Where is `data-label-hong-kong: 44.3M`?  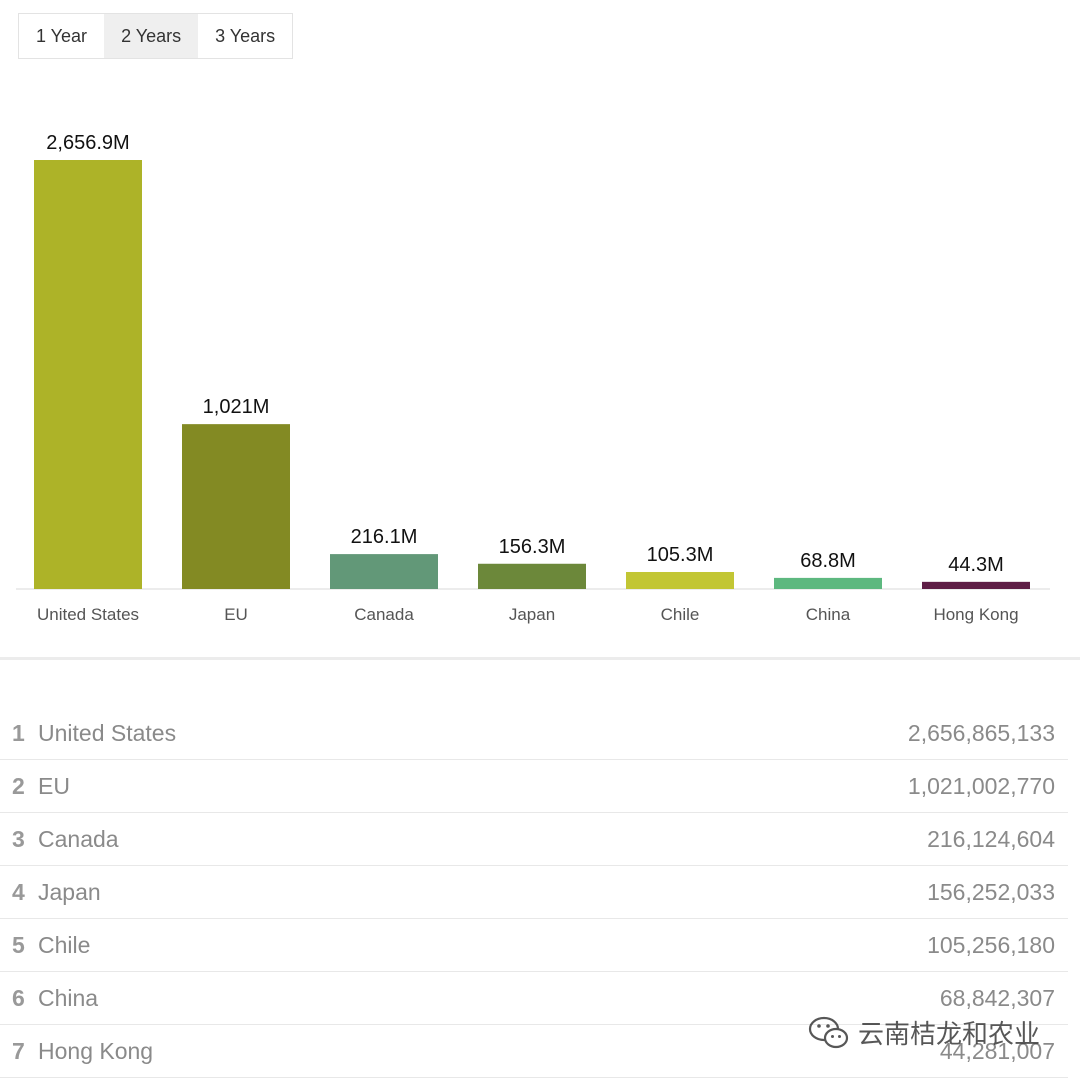 data-label-hong-kong: 44.3M is located at coordinates (976, 565).